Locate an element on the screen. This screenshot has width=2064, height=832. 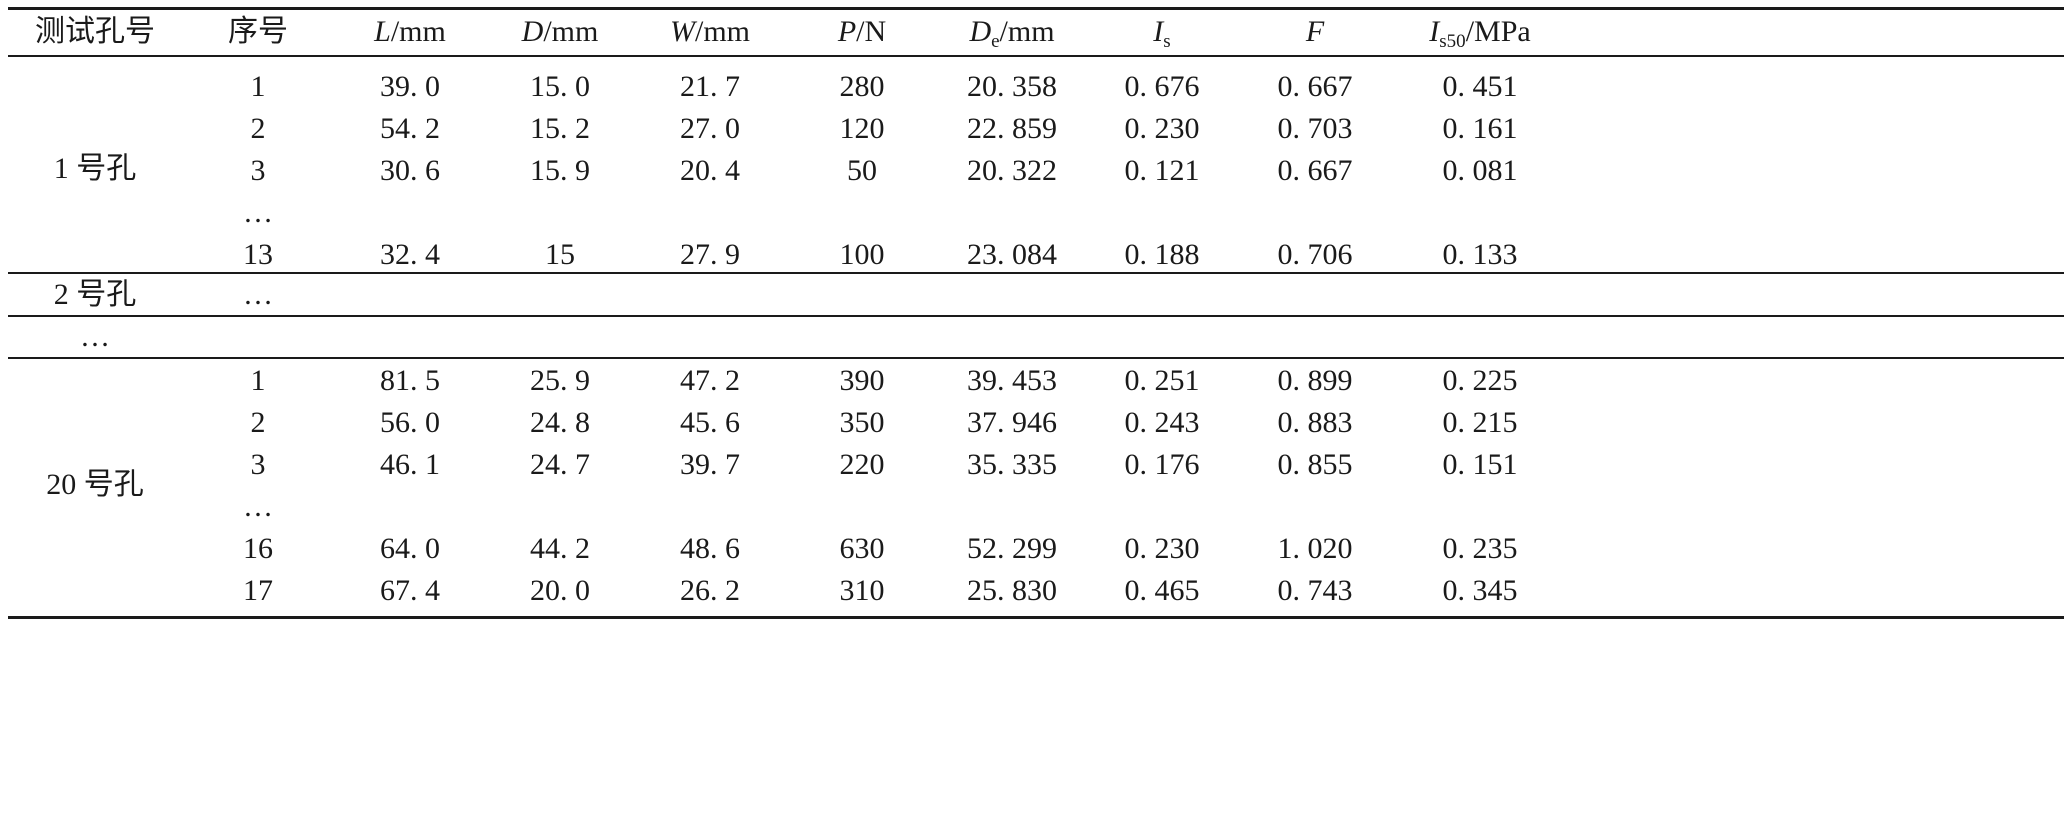
header-width: W/mm is located at coordinates (710, 31).